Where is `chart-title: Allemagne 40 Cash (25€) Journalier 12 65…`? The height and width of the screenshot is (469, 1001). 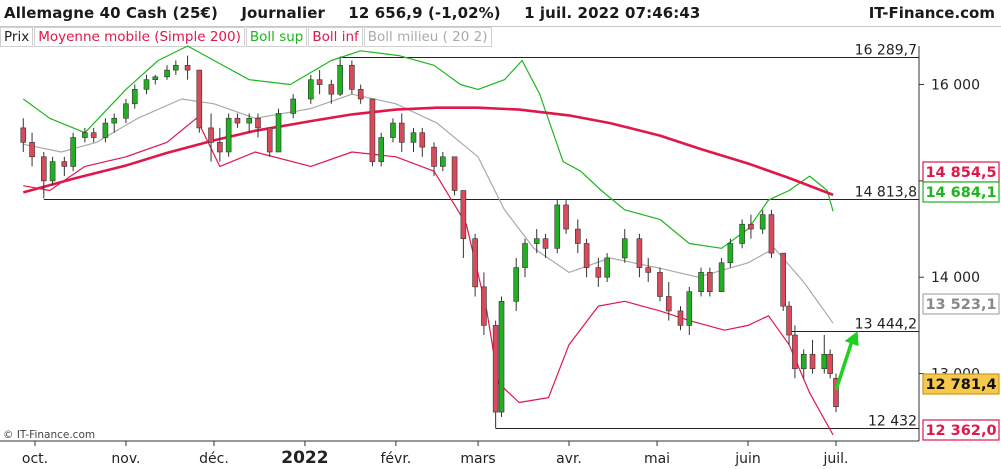
chart-title: Allemagne 40 Cash (25€) Journalier 12 65… is located at coordinates (361, 13).